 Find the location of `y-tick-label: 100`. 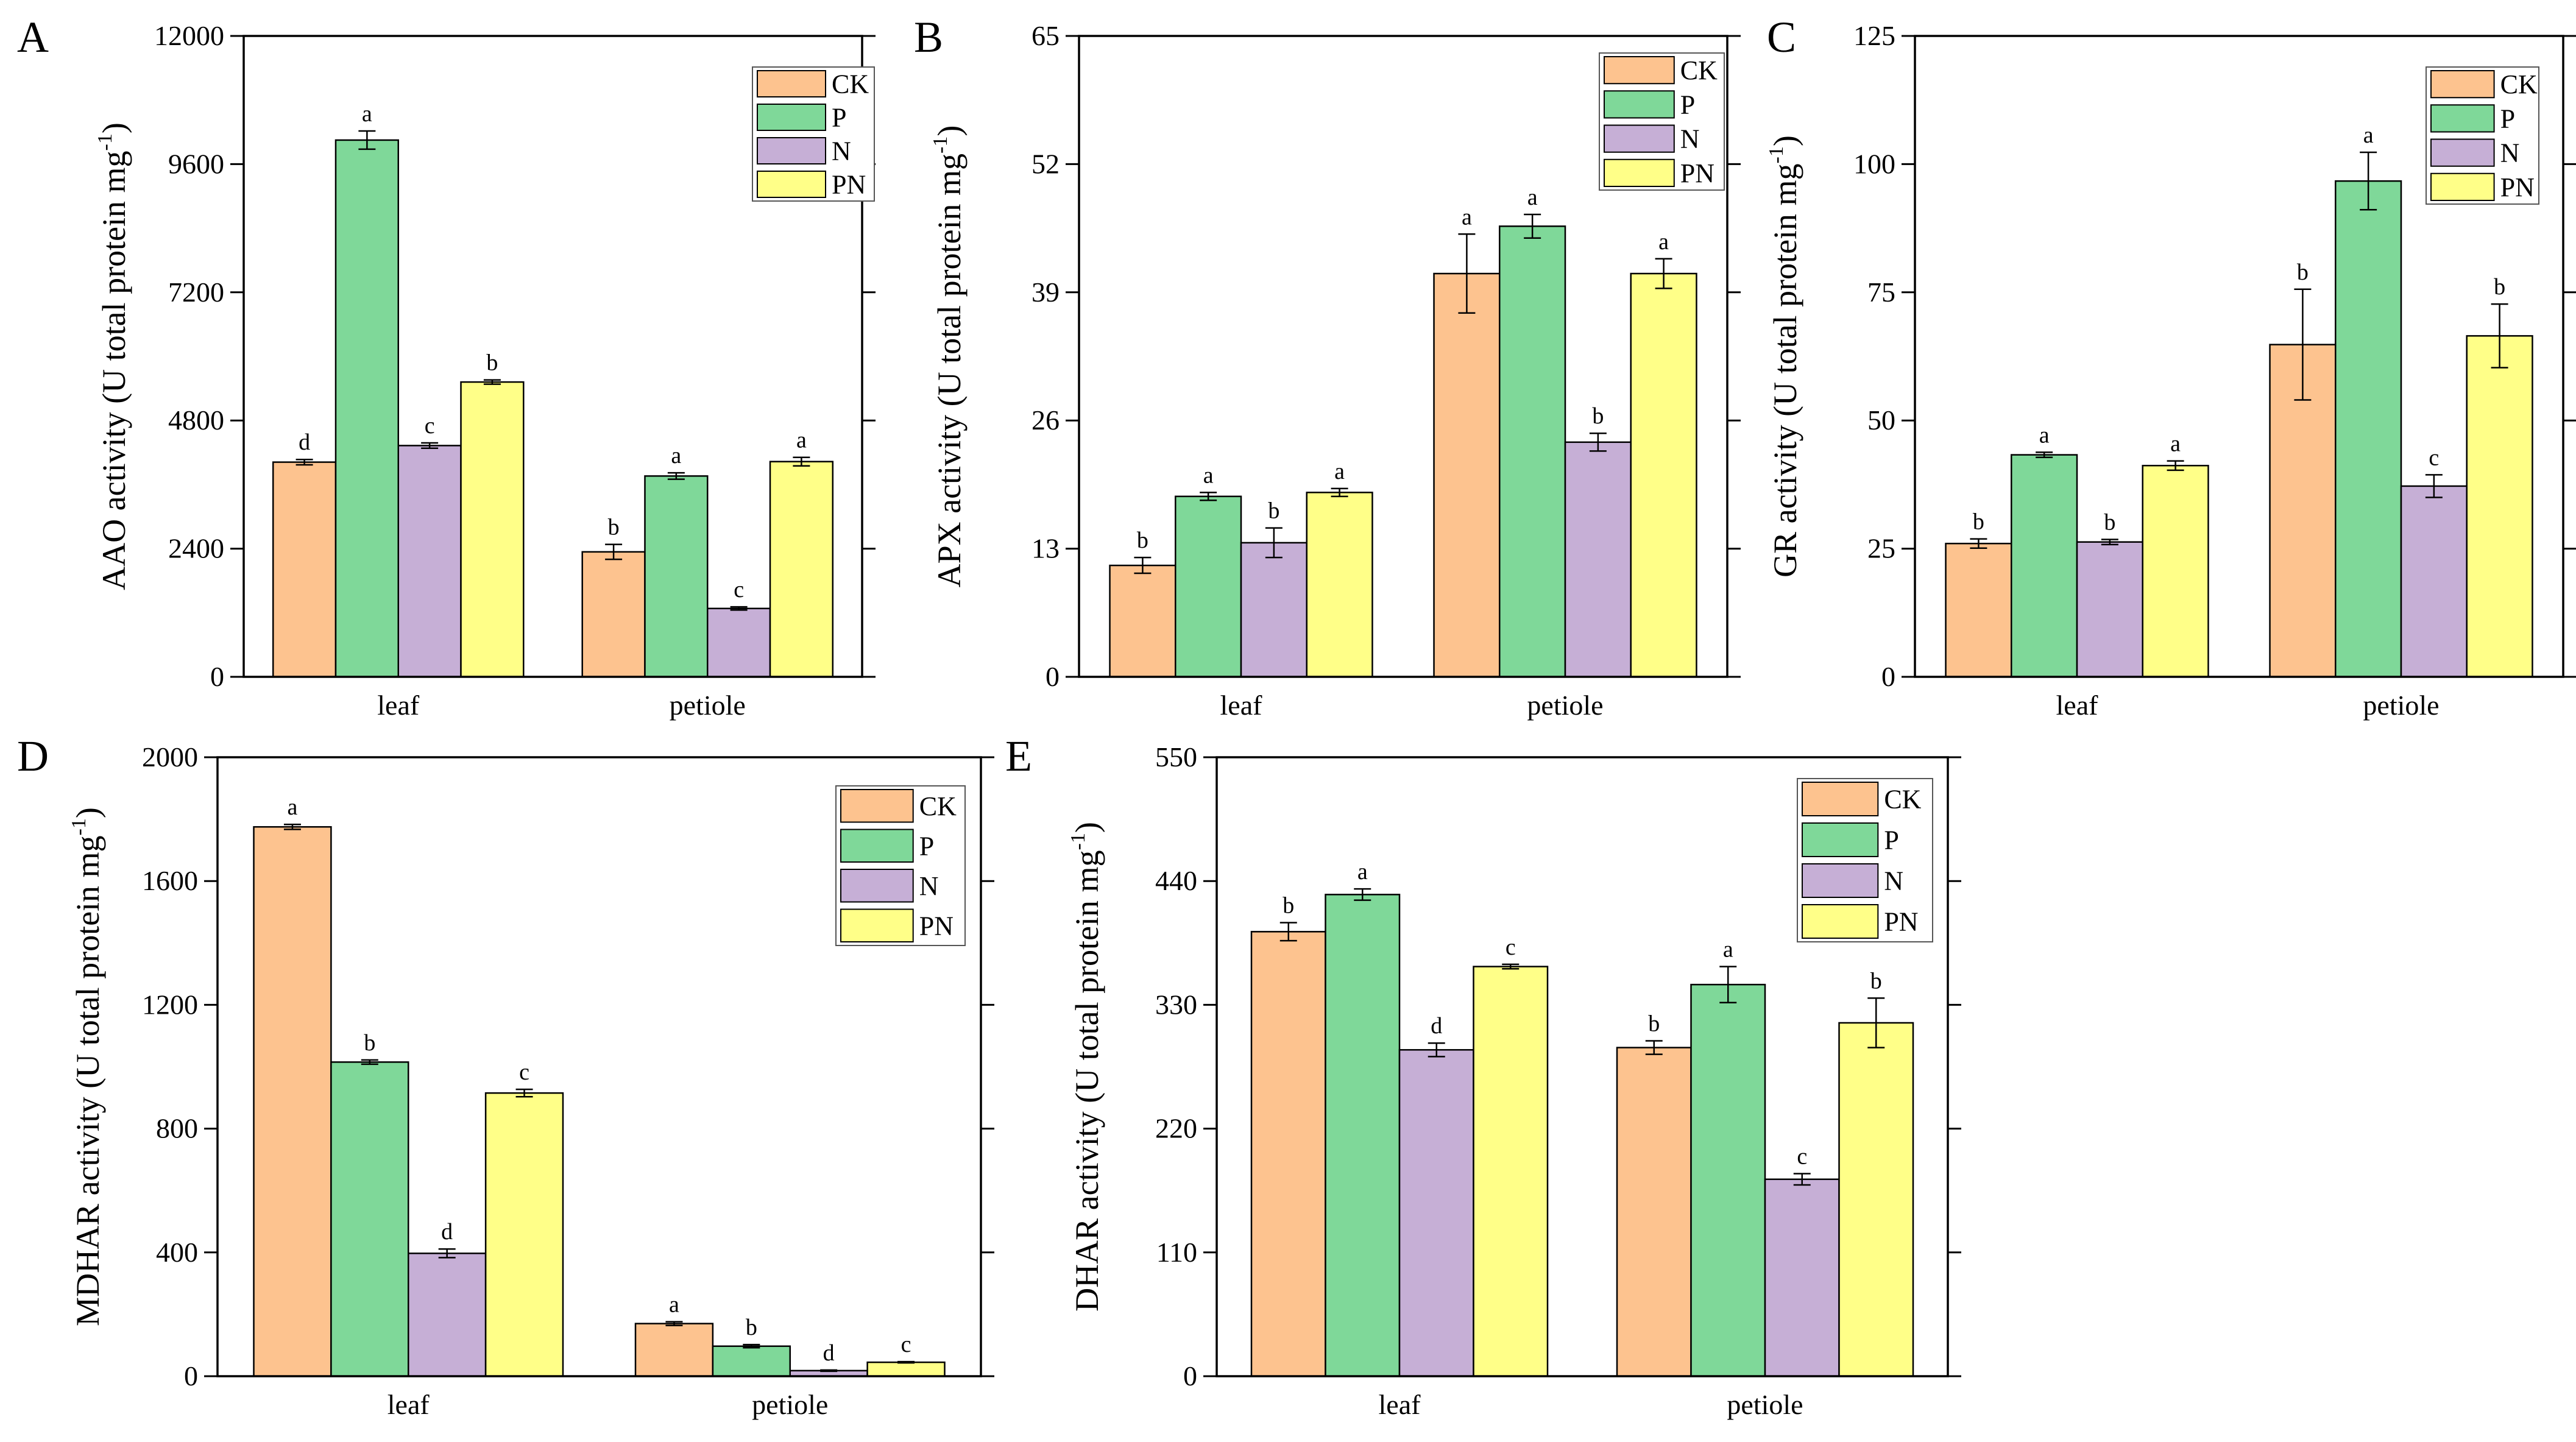

y-tick-label: 100 is located at coordinates (1874, 163).